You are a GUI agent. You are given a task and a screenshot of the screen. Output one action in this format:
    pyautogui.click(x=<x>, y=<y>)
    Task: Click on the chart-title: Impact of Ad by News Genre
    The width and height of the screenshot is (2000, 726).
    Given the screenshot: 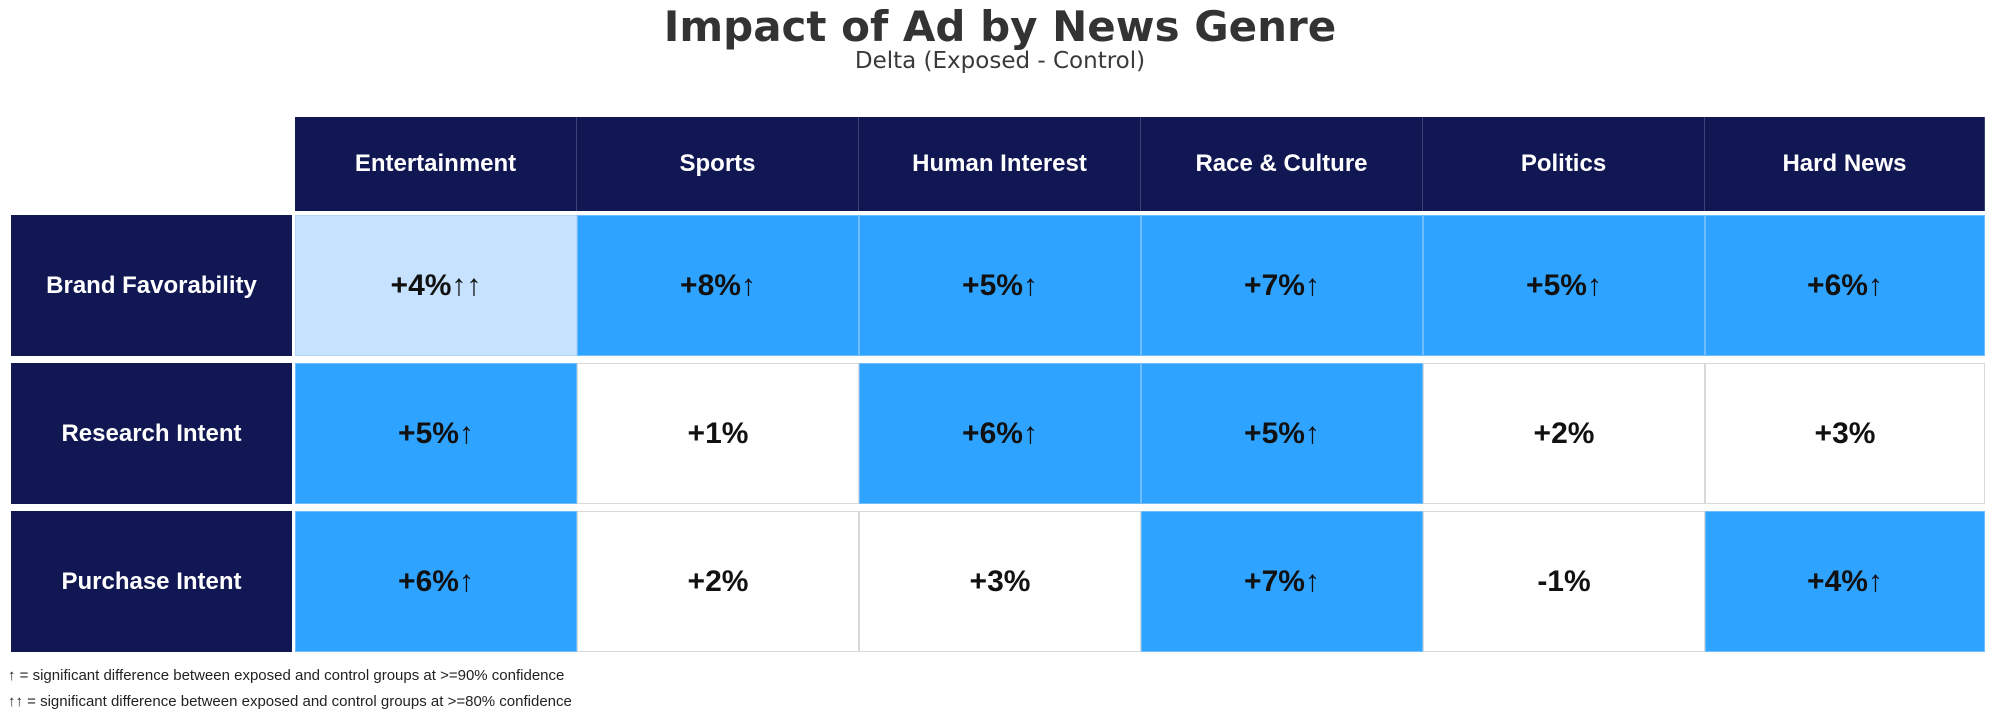 What is the action you would take?
    pyautogui.click(x=1000, y=26)
    